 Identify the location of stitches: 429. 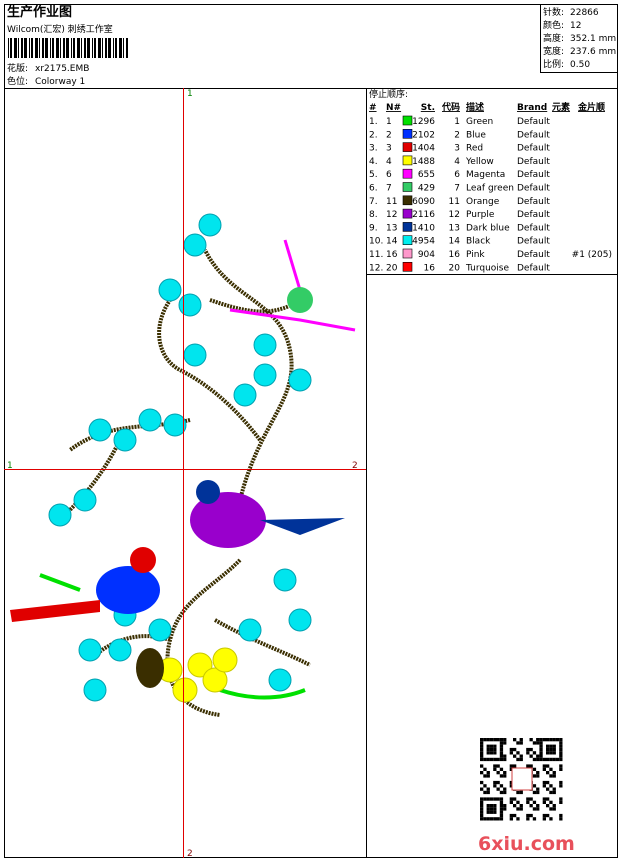
(426, 189).